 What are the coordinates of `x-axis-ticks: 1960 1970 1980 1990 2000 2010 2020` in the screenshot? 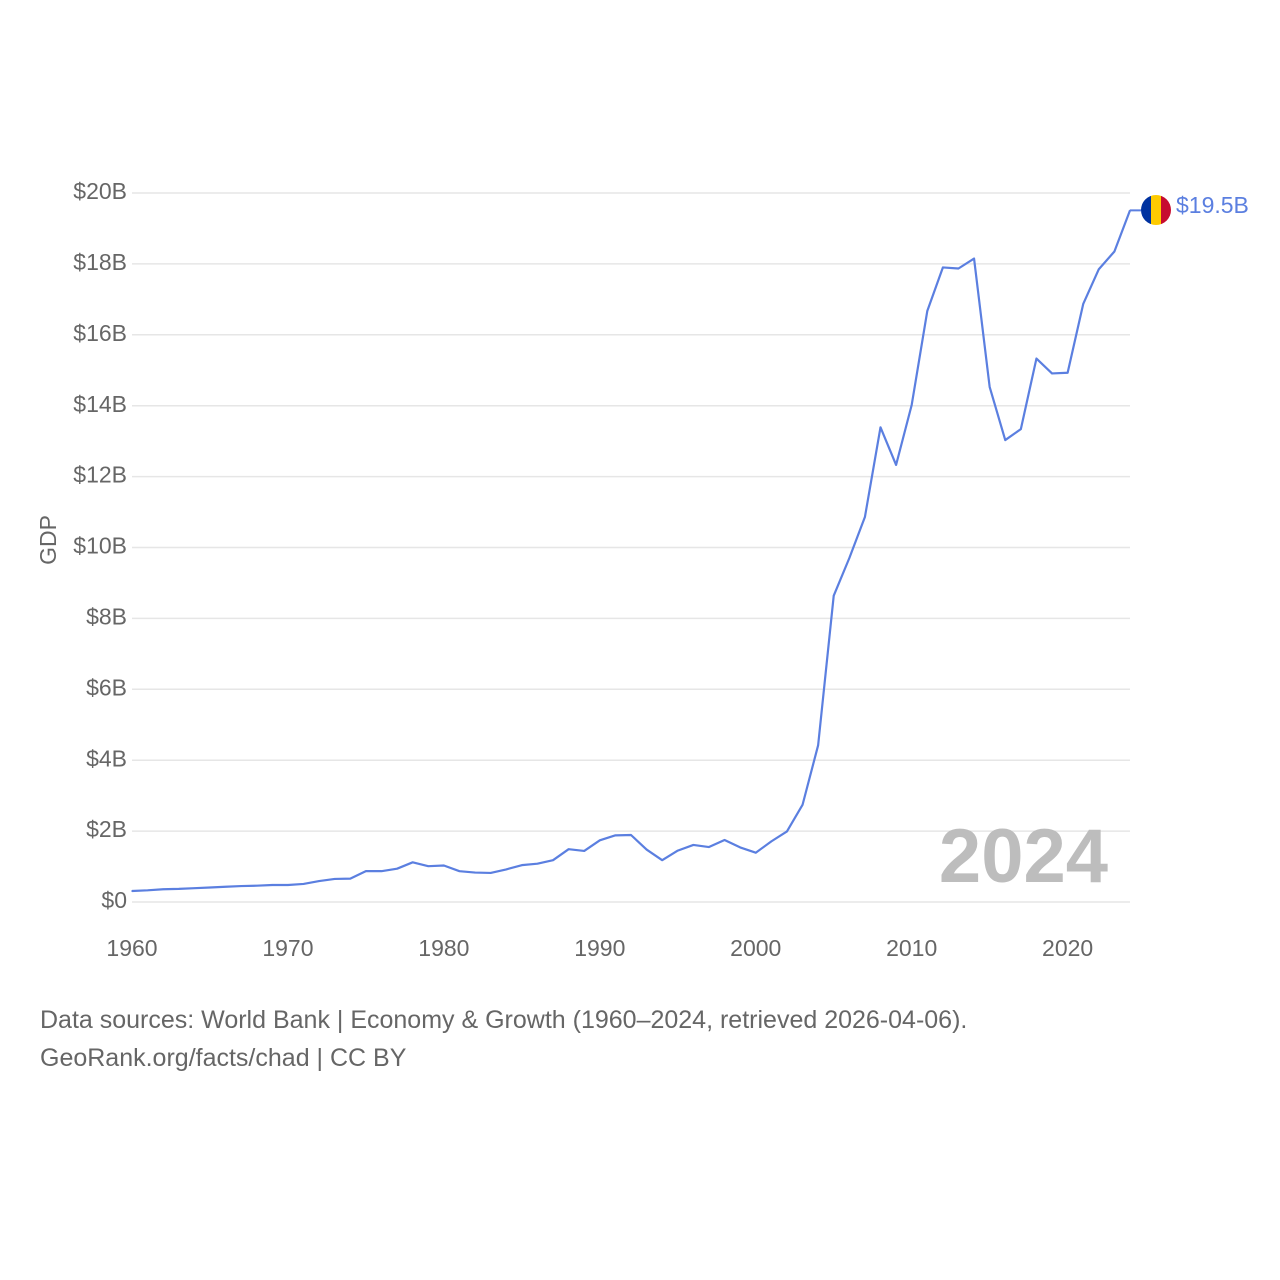 It's located at (599, 948).